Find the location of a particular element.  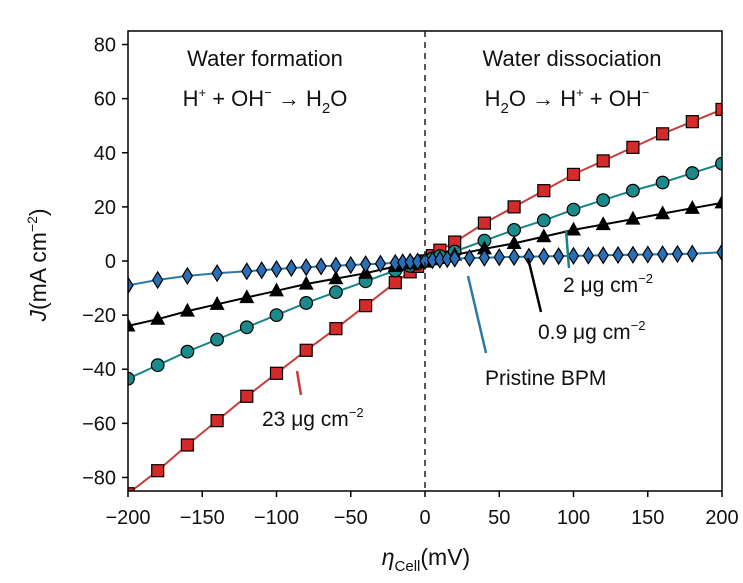

water-dissociation-title: Water dissociation is located at coordinates (572, 58).